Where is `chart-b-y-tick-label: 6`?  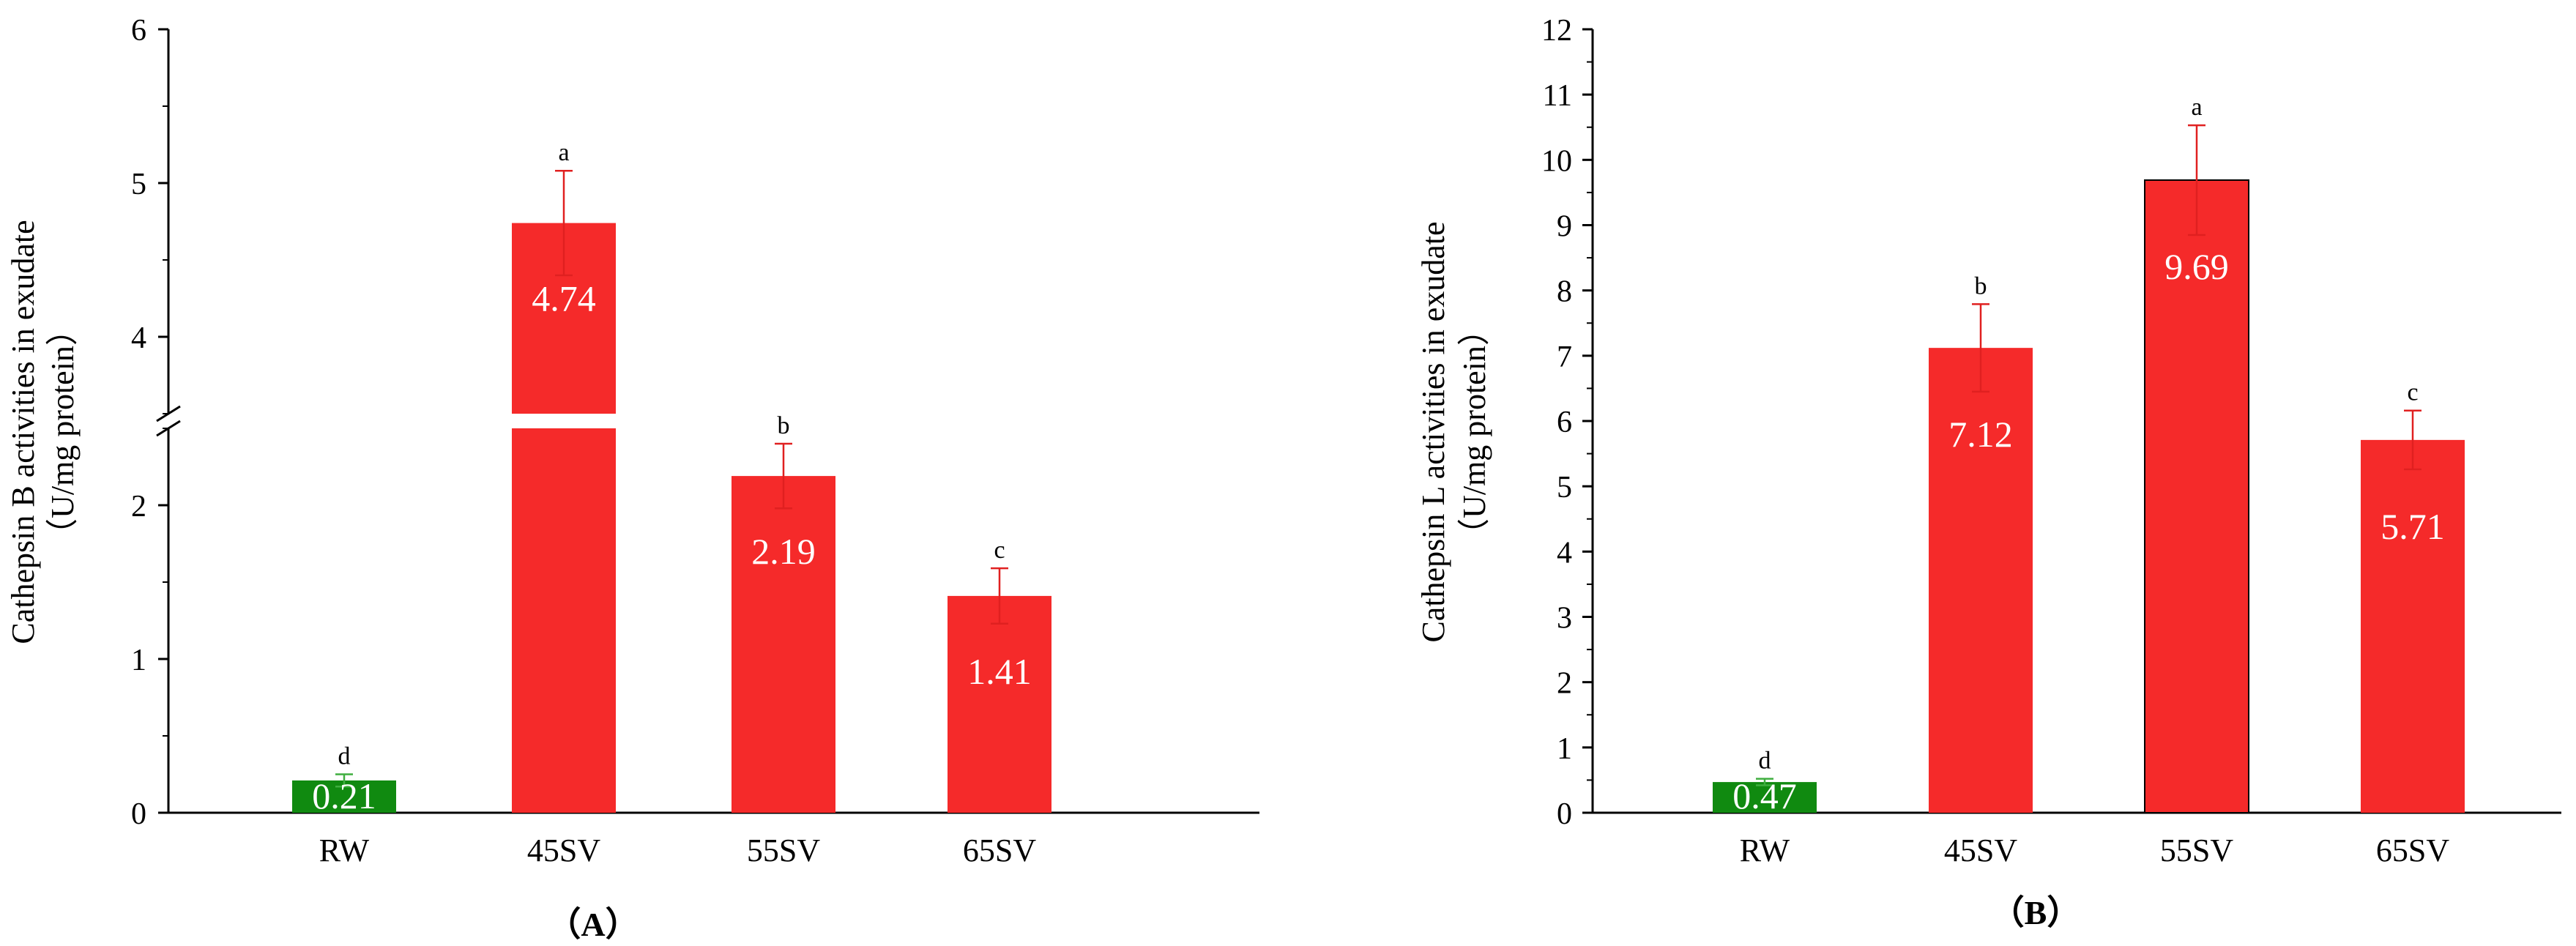
chart-b-y-tick-label: 6 is located at coordinates (1564, 422).